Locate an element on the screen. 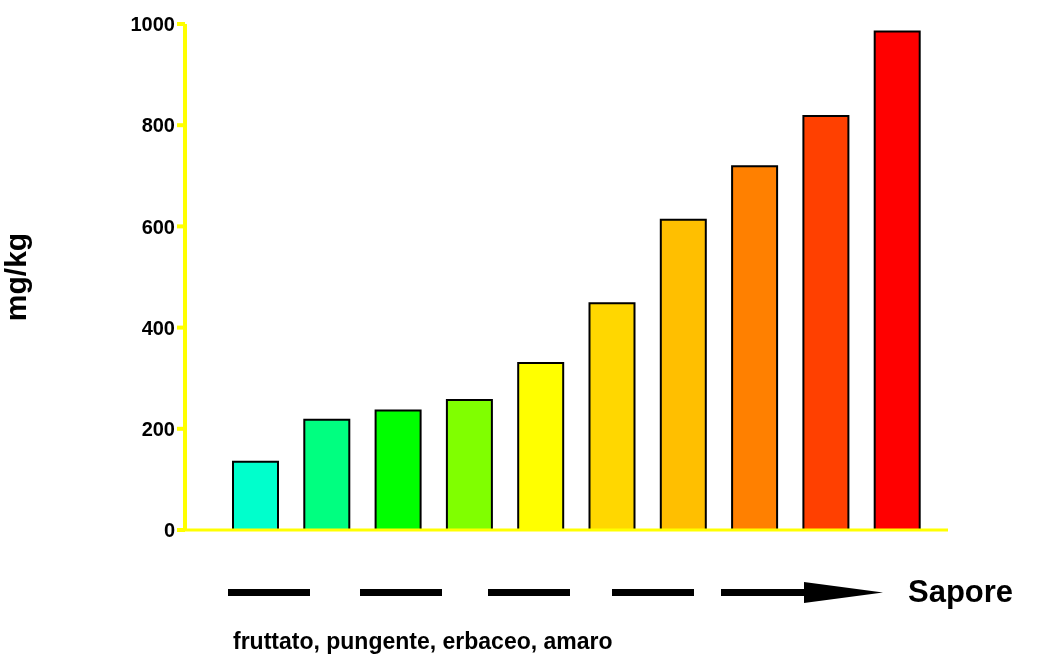 Image resolution: width=1048 pixels, height=666 pixels. y-axis-title: mg/kg is located at coordinates (16, 277).